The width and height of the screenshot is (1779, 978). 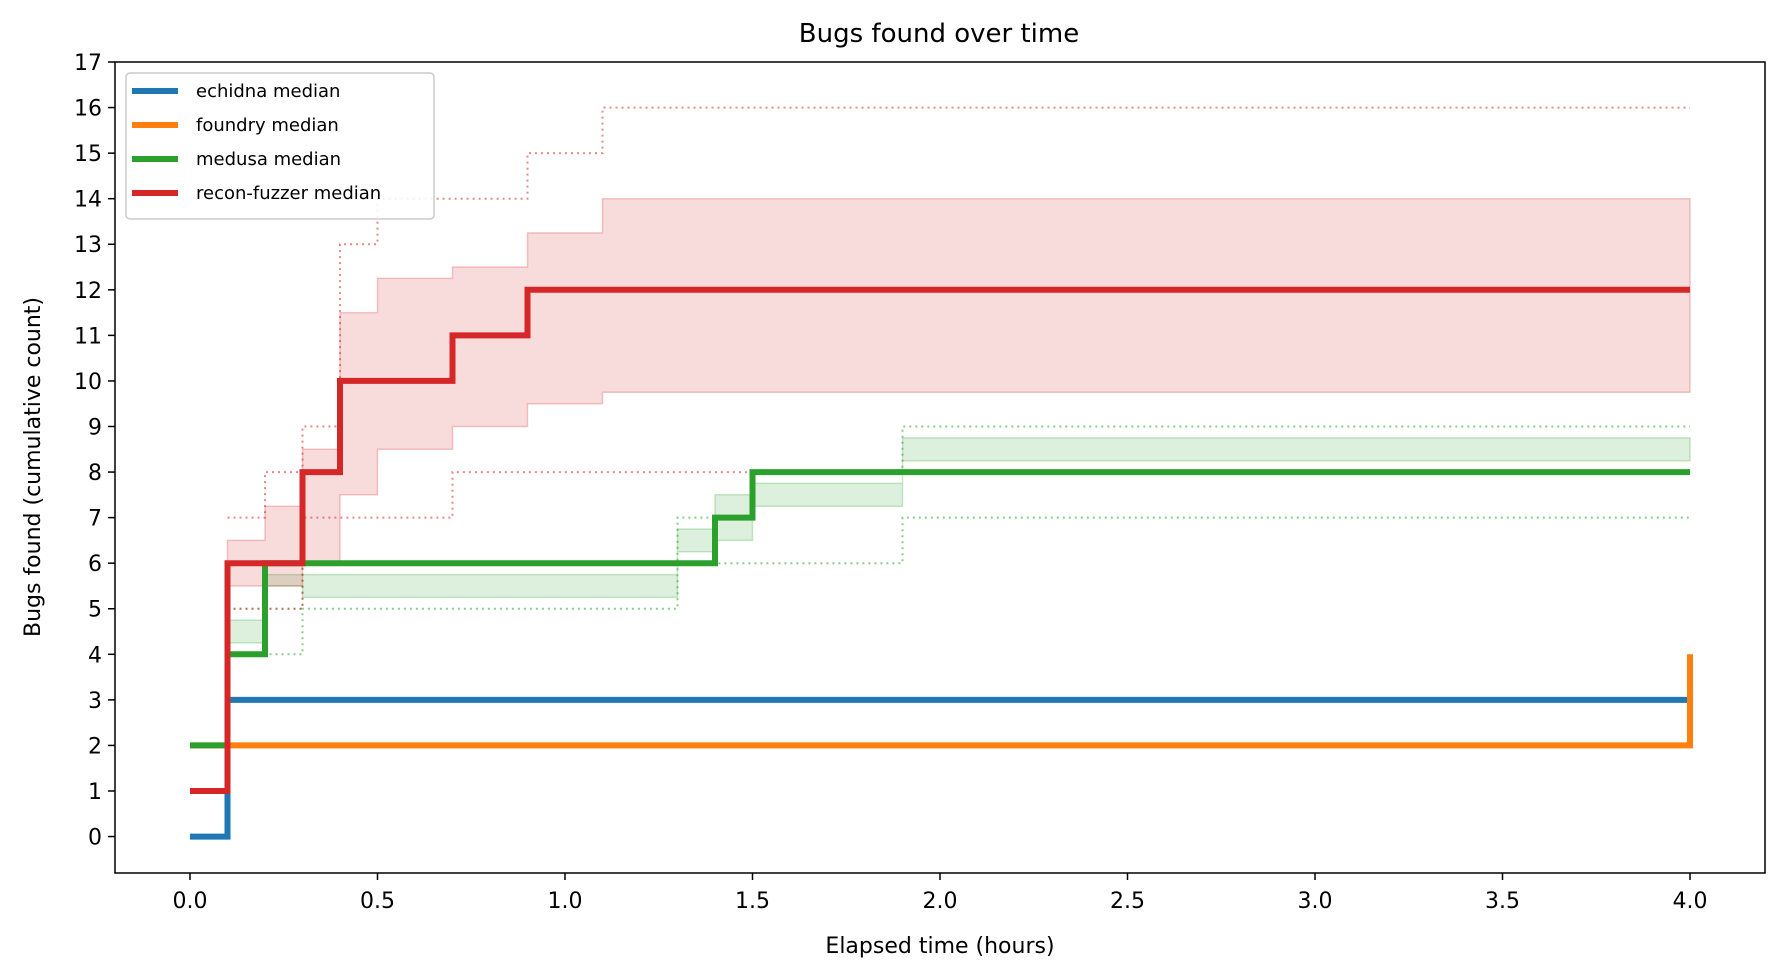 What do you see at coordinates (1690, 901) in the screenshot?
I see `x-tick-label: 4.0` at bounding box center [1690, 901].